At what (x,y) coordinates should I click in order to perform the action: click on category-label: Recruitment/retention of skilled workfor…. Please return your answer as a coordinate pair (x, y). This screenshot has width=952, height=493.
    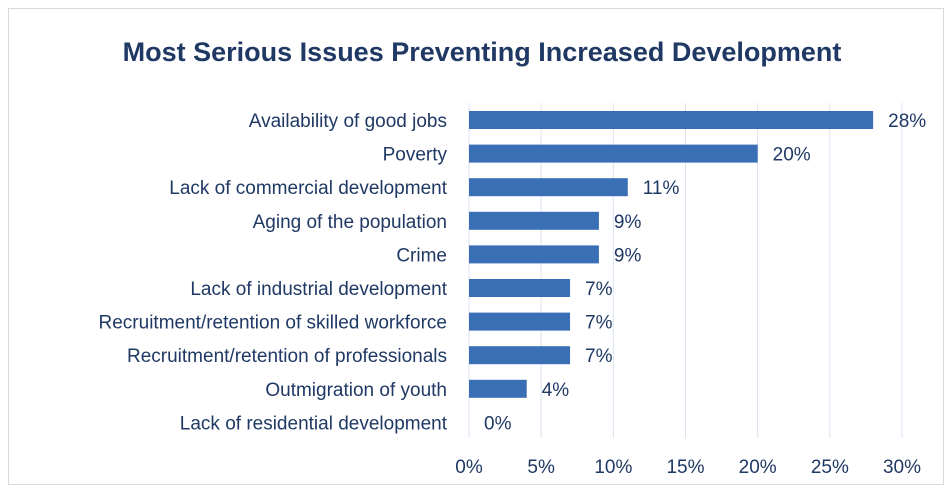
    Looking at the image, I should click on (273, 323).